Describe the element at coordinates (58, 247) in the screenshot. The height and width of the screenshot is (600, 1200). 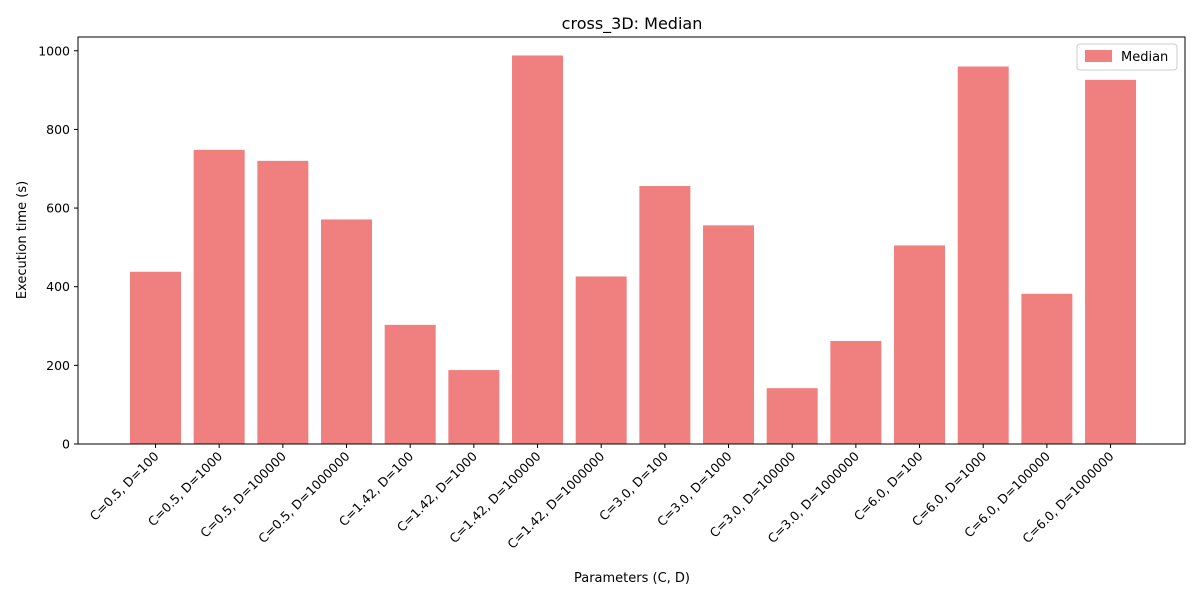
I see `y-axis: 0 200 400 600 800 1000` at that location.